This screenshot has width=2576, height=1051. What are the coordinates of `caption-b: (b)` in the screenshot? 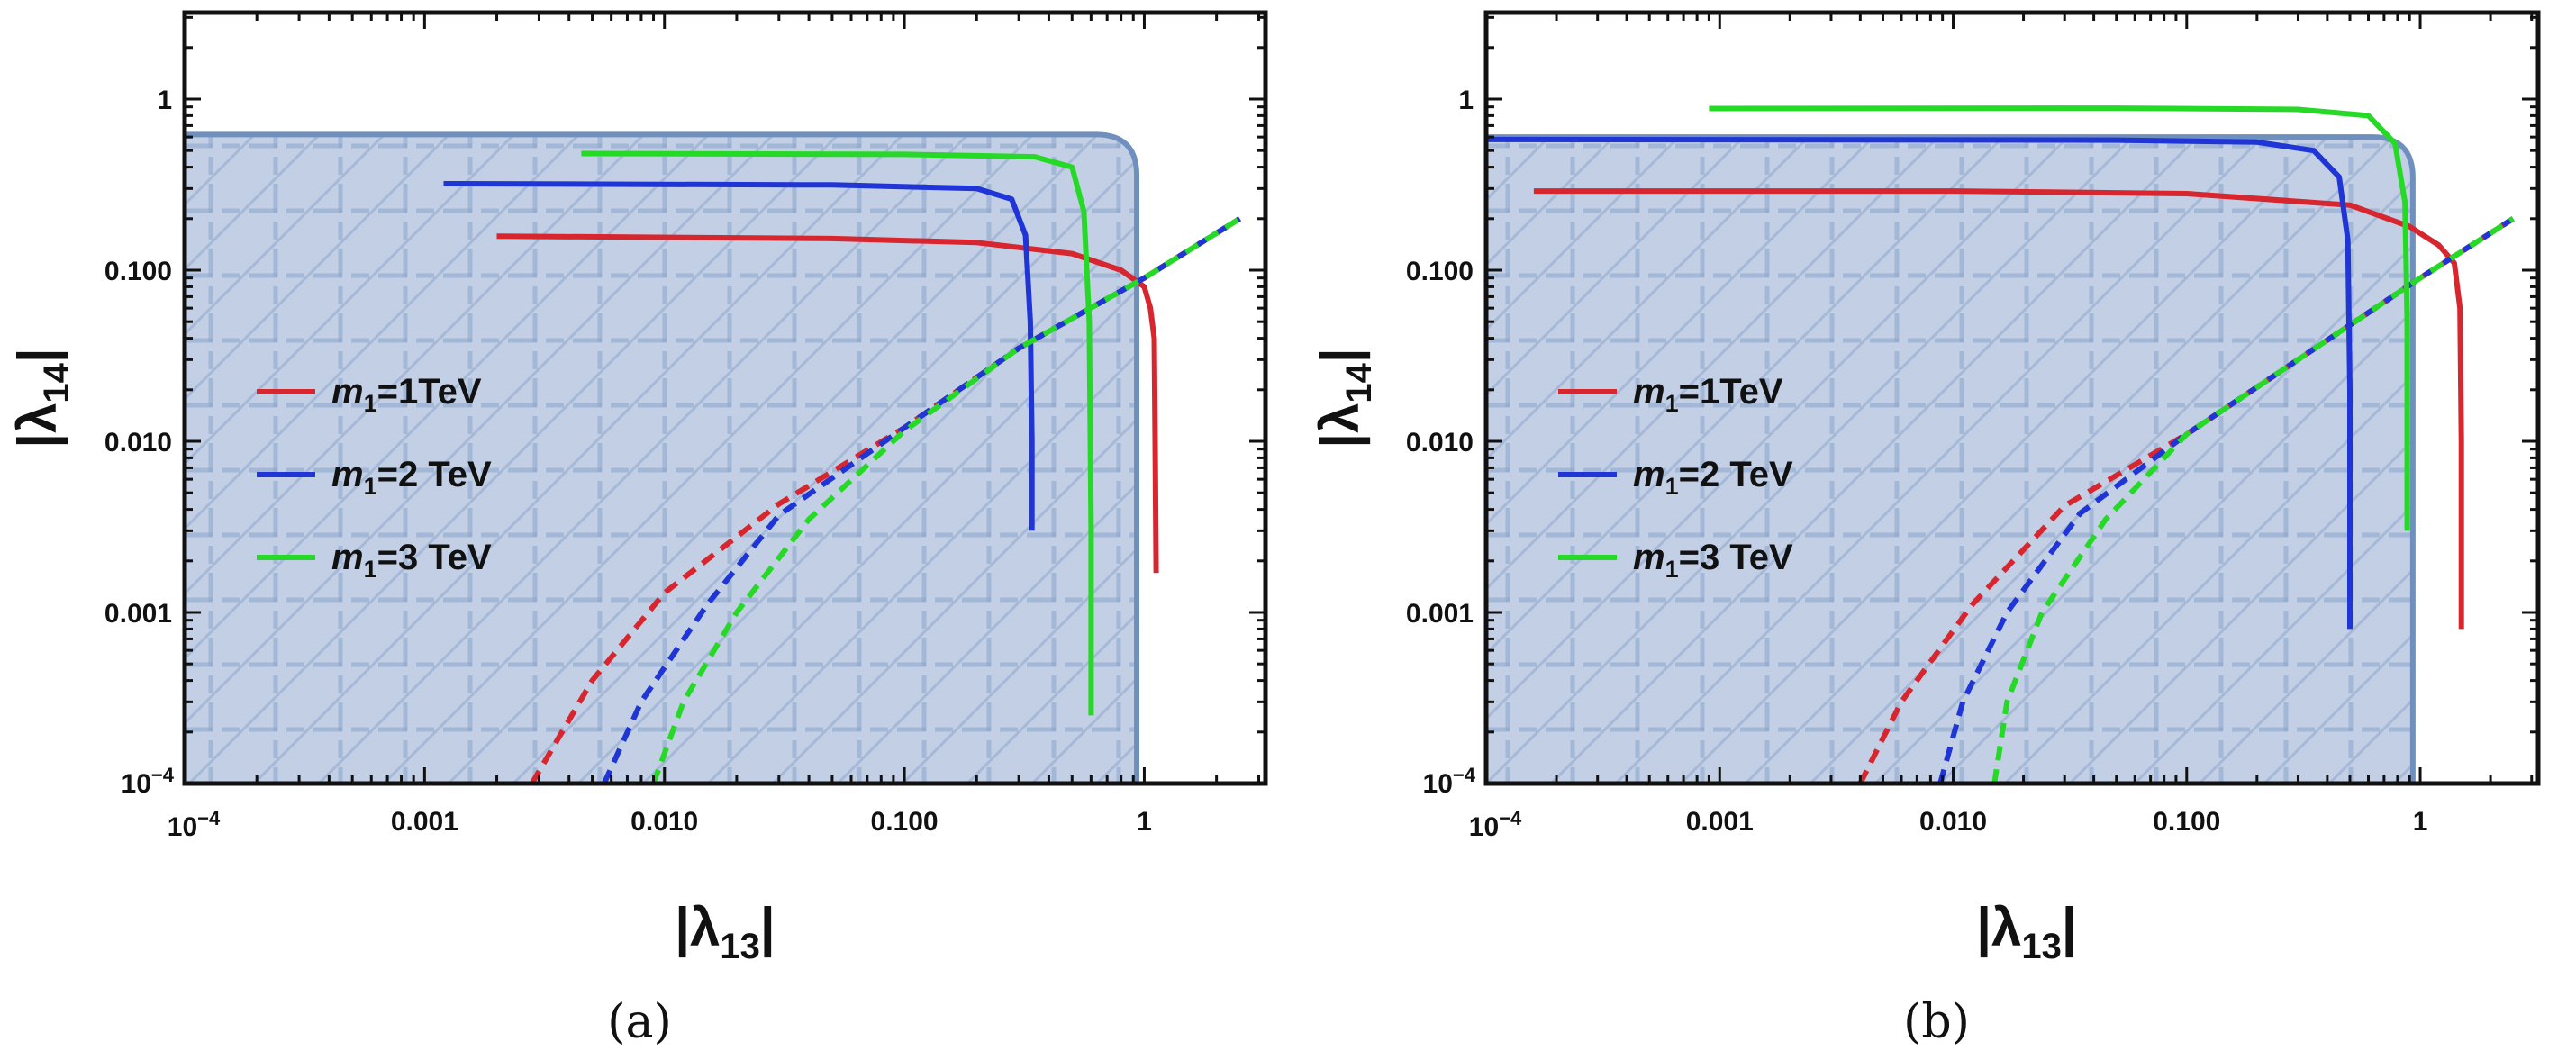 It's located at (1936, 1022).